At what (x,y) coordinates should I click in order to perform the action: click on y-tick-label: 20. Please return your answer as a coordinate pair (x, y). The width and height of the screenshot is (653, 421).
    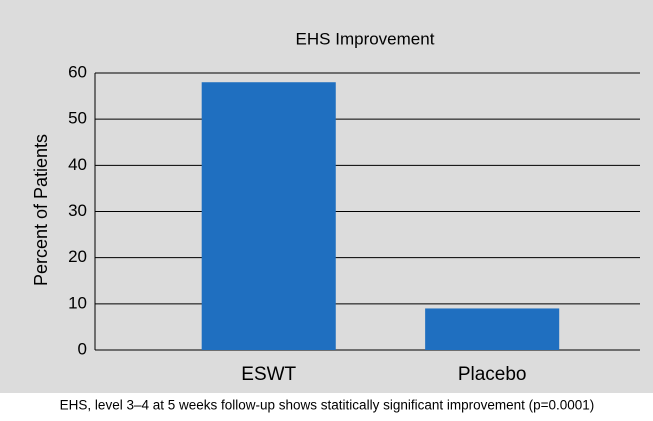
    Looking at the image, I should click on (77, 256).